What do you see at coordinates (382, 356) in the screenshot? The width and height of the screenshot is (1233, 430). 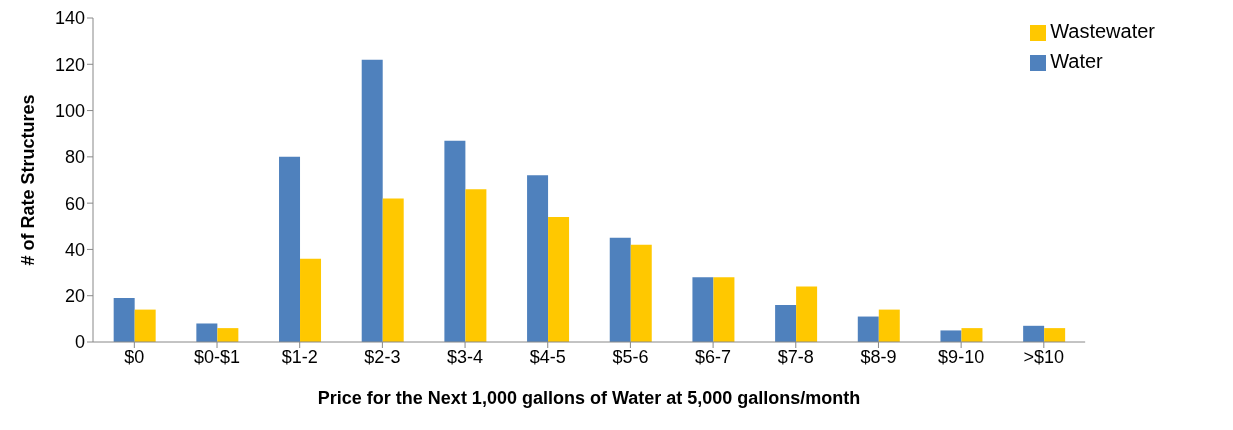 I see `x-tick-label: $2-3` at bounding box center [382, 356].